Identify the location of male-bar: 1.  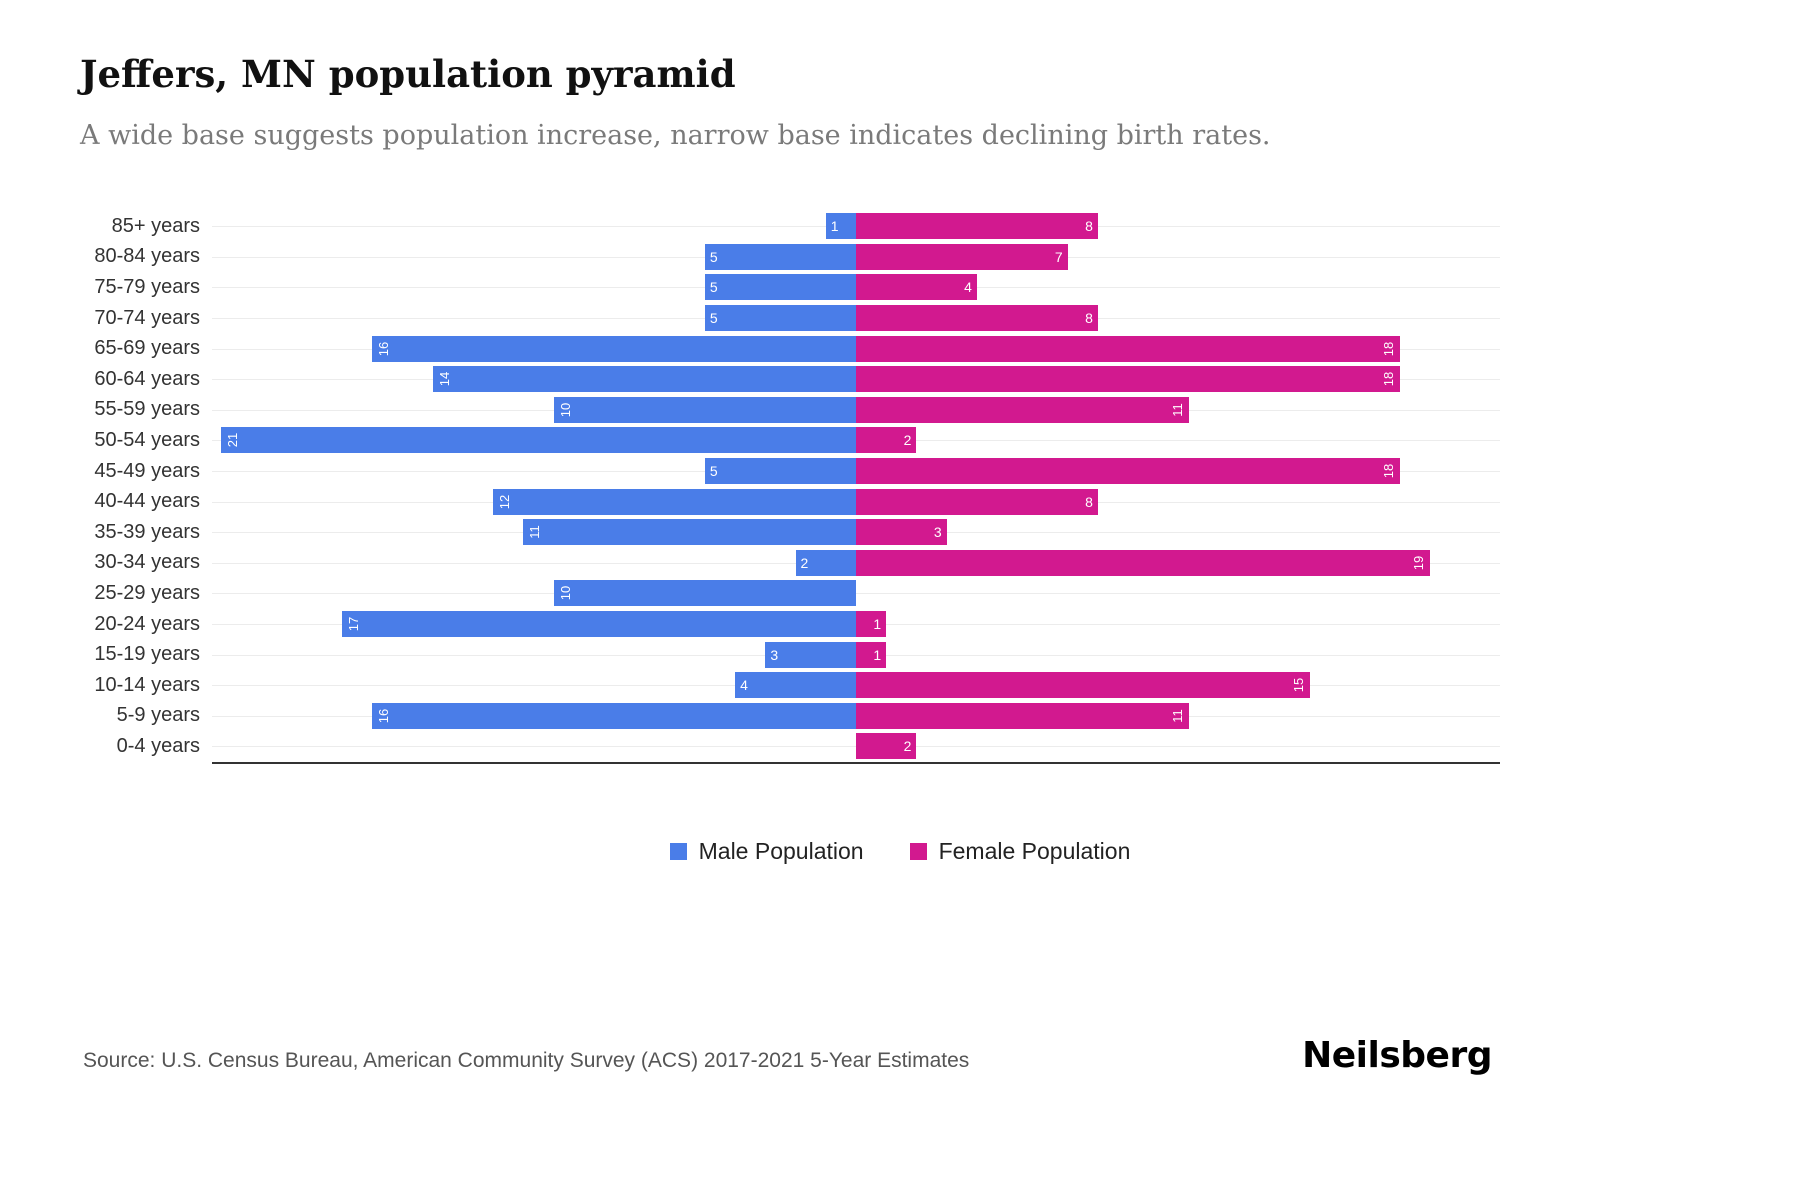
(840, 226).